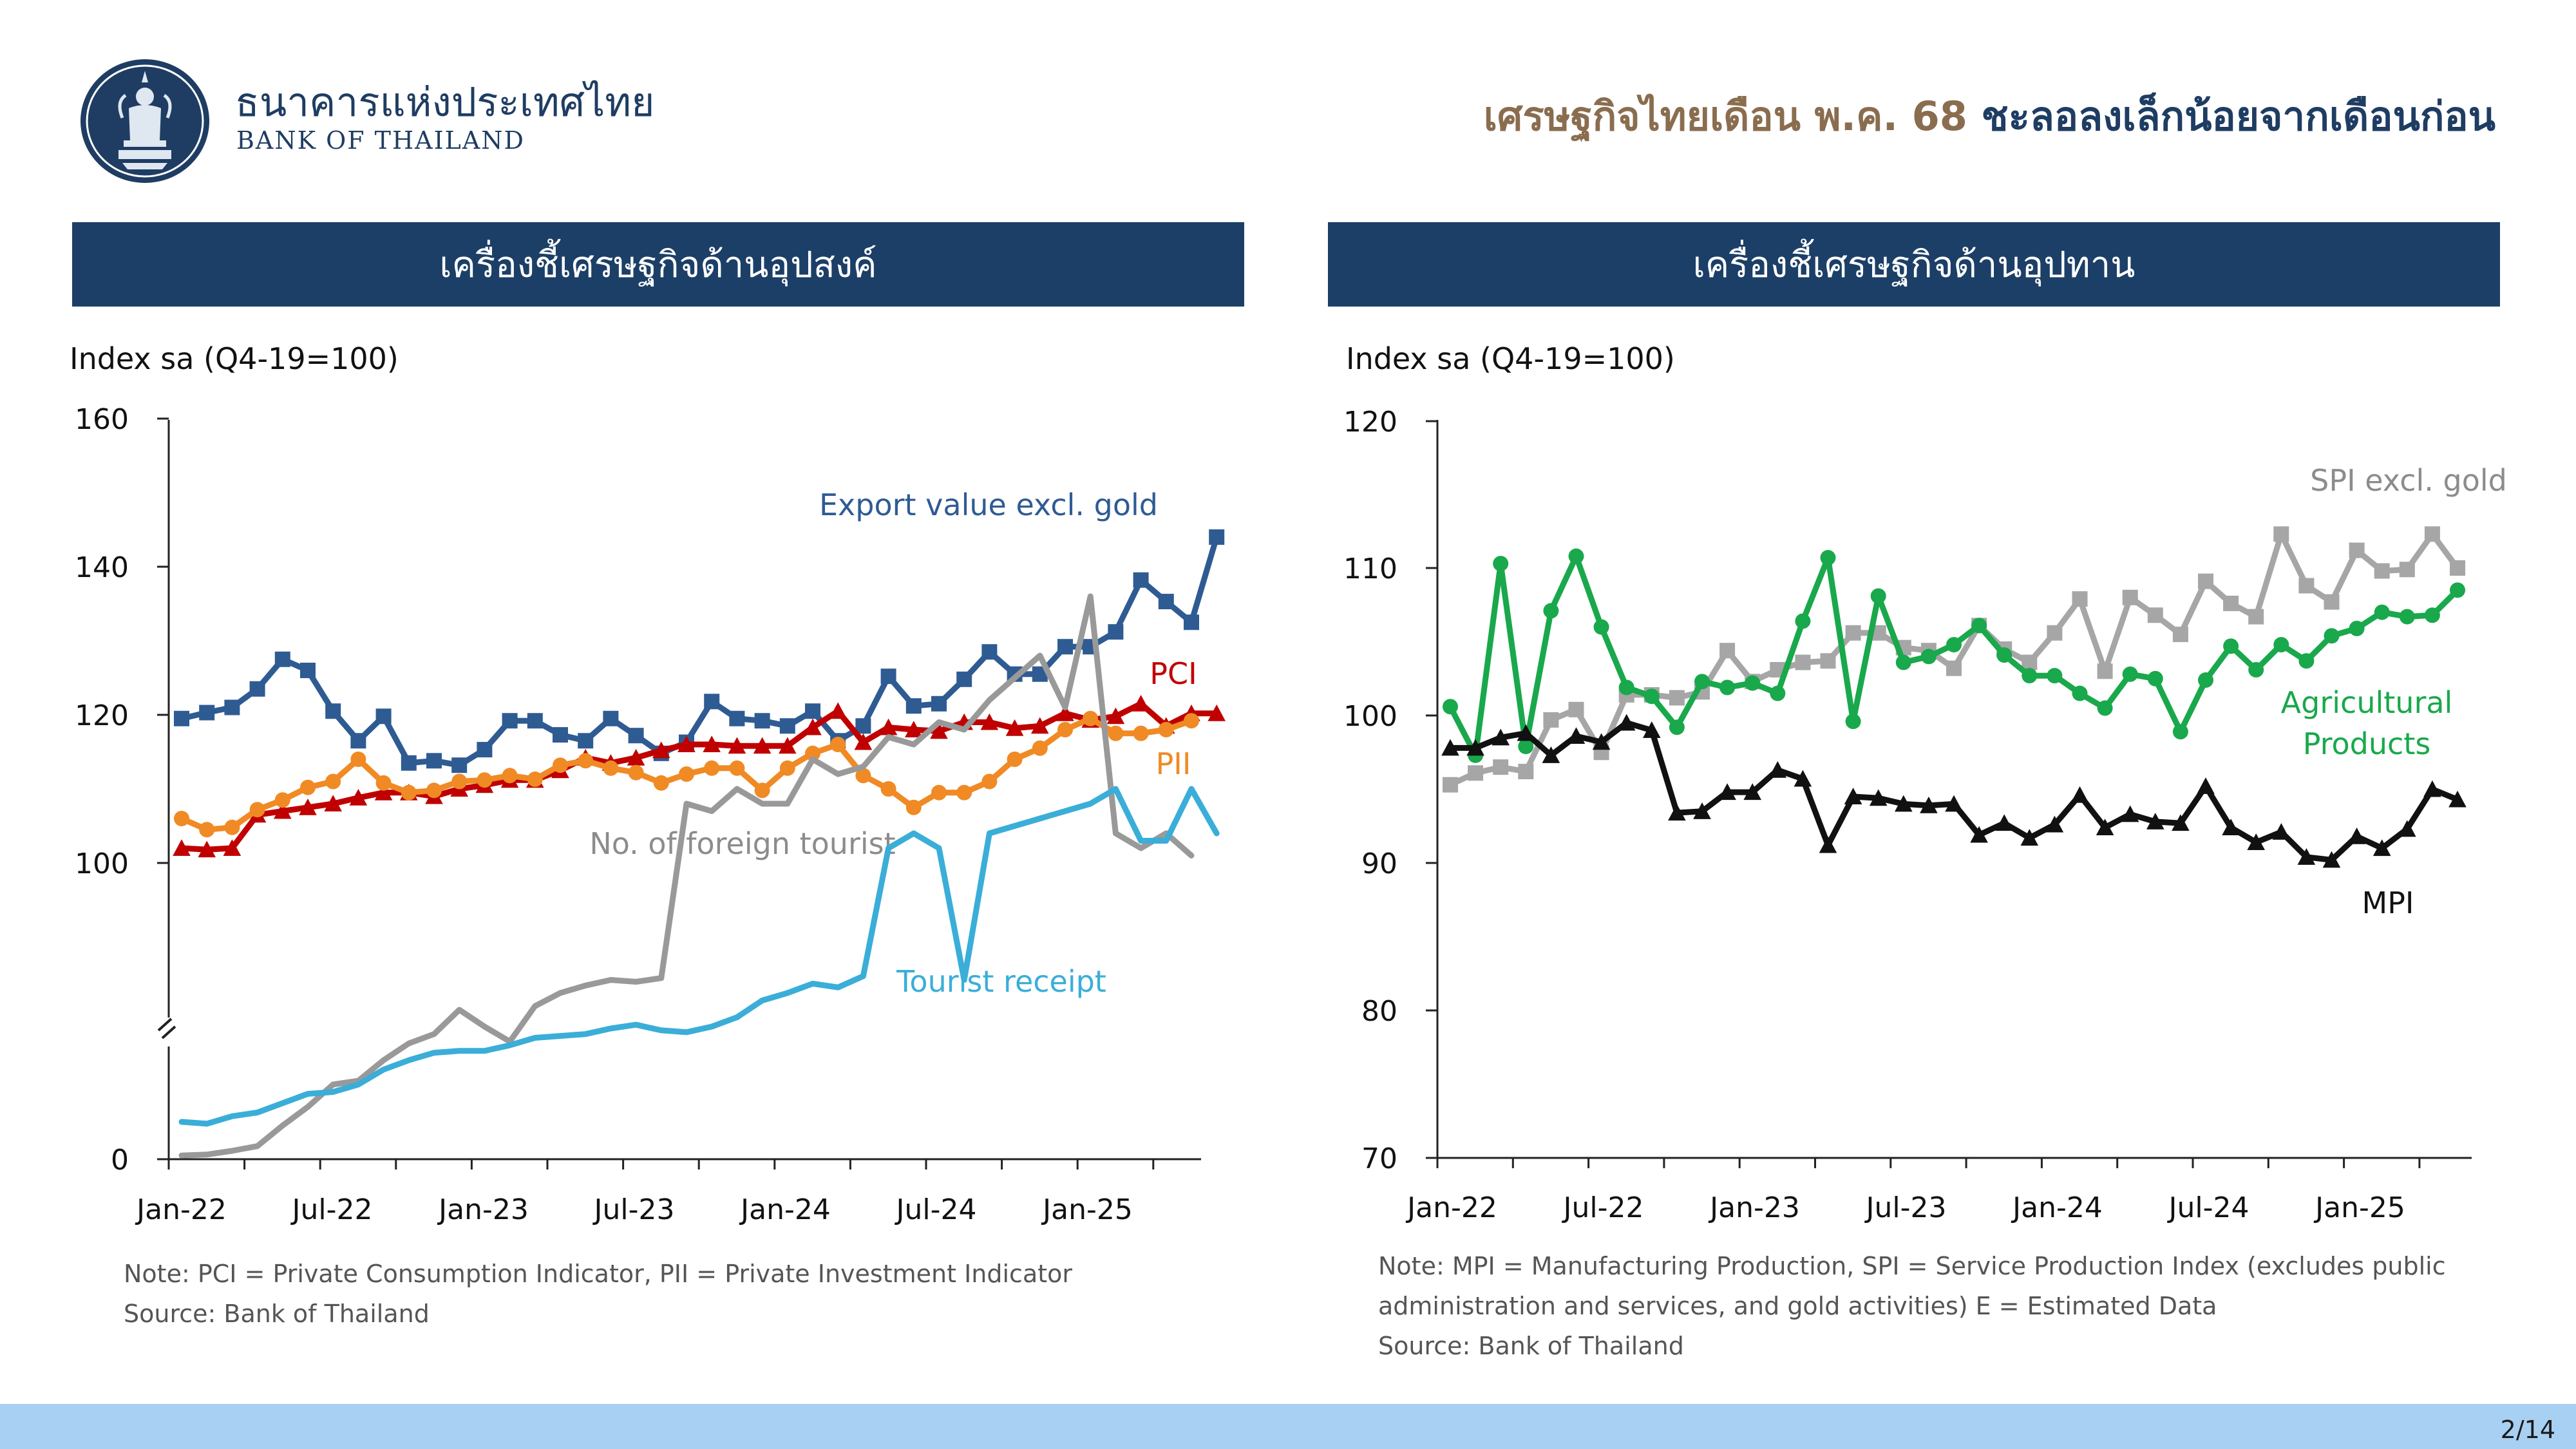  What do you see at coordinates (1379, 1011) in the screenshot?
I see `supply-y-tick-label: 80` at bounding box center [1379, 1011].